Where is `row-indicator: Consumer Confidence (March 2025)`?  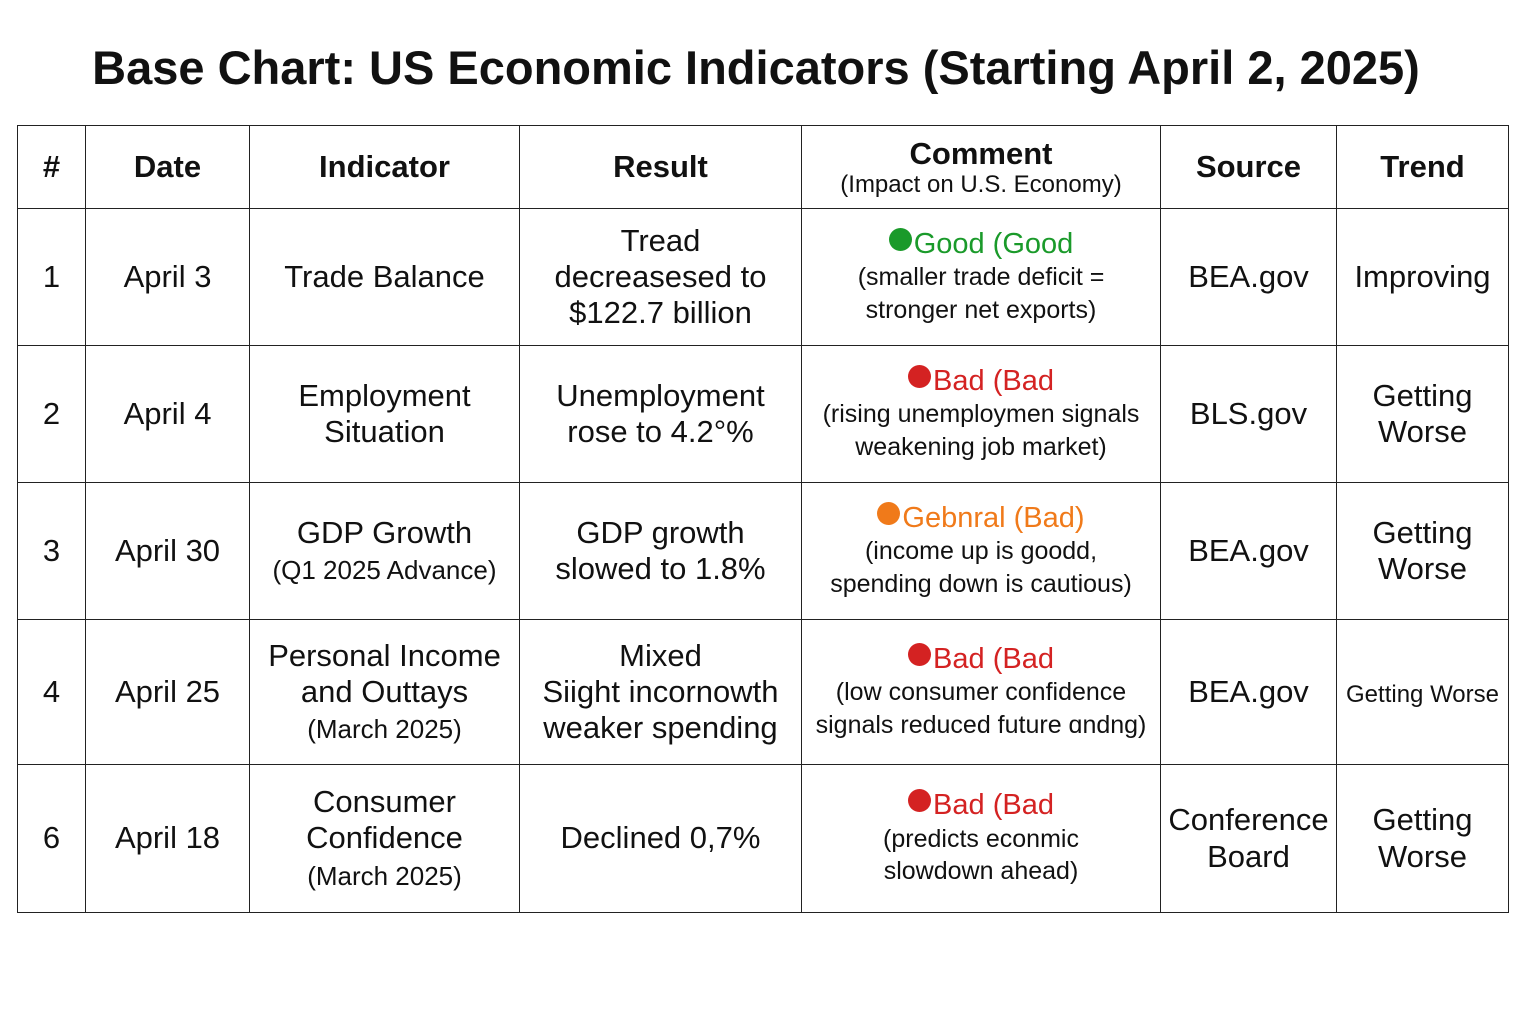 row-indicator: Consumer Confidence (March 2025) is located at coordinates (384, 838).